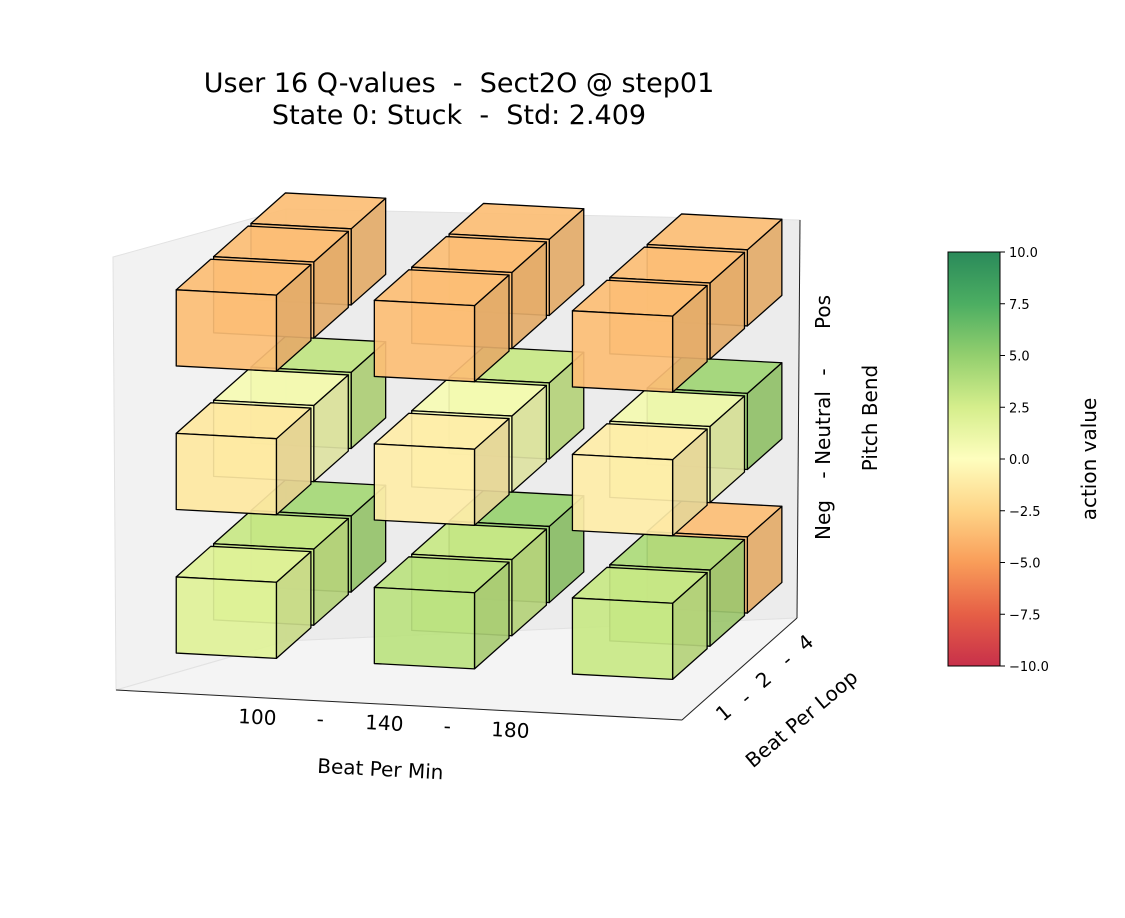 The height and width of the screenshot is (918, 1125). What do you see at coordinates (798, 419) in the screenshot?
I see `z-axis-line` at bounding box center [798, 419].